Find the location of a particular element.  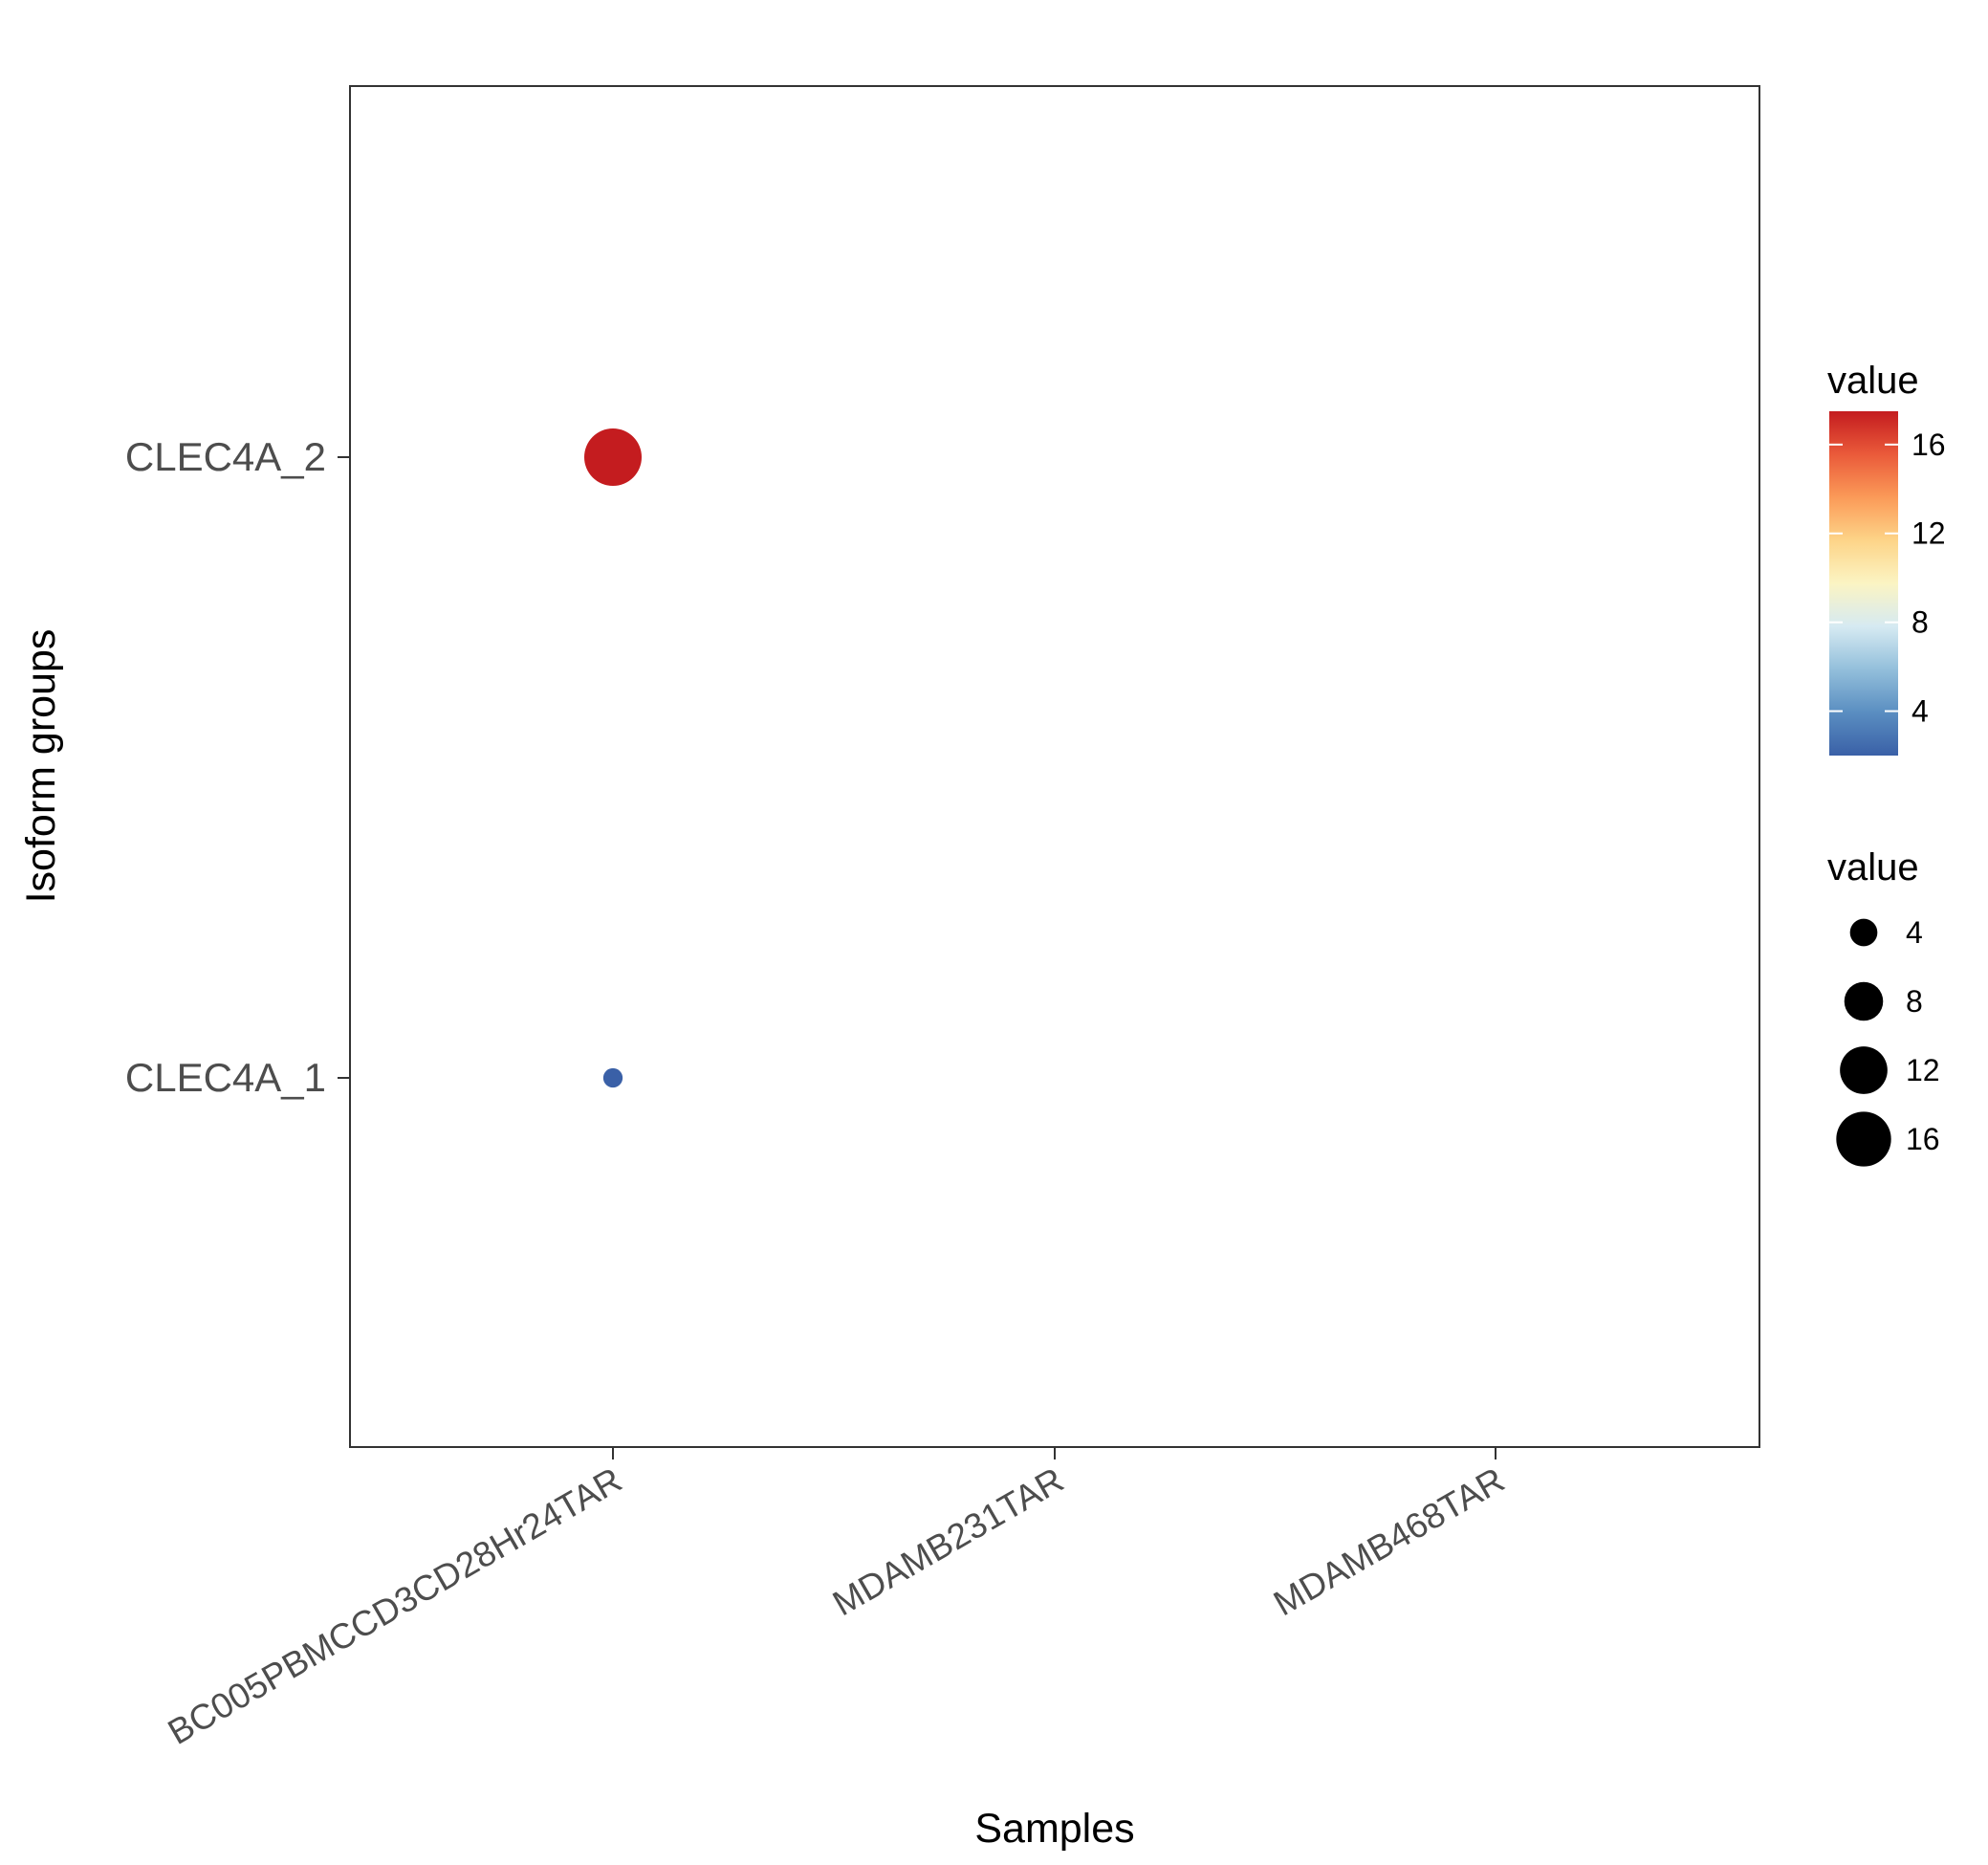

color-legend-title: value is located at coordinates (1873, 381).